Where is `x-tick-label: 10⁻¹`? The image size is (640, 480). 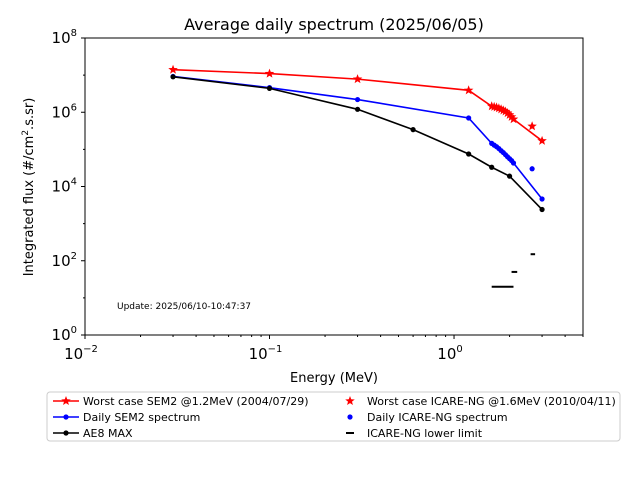 x-tick-label: 10⁻¹ is located at coordinates (266, 353).